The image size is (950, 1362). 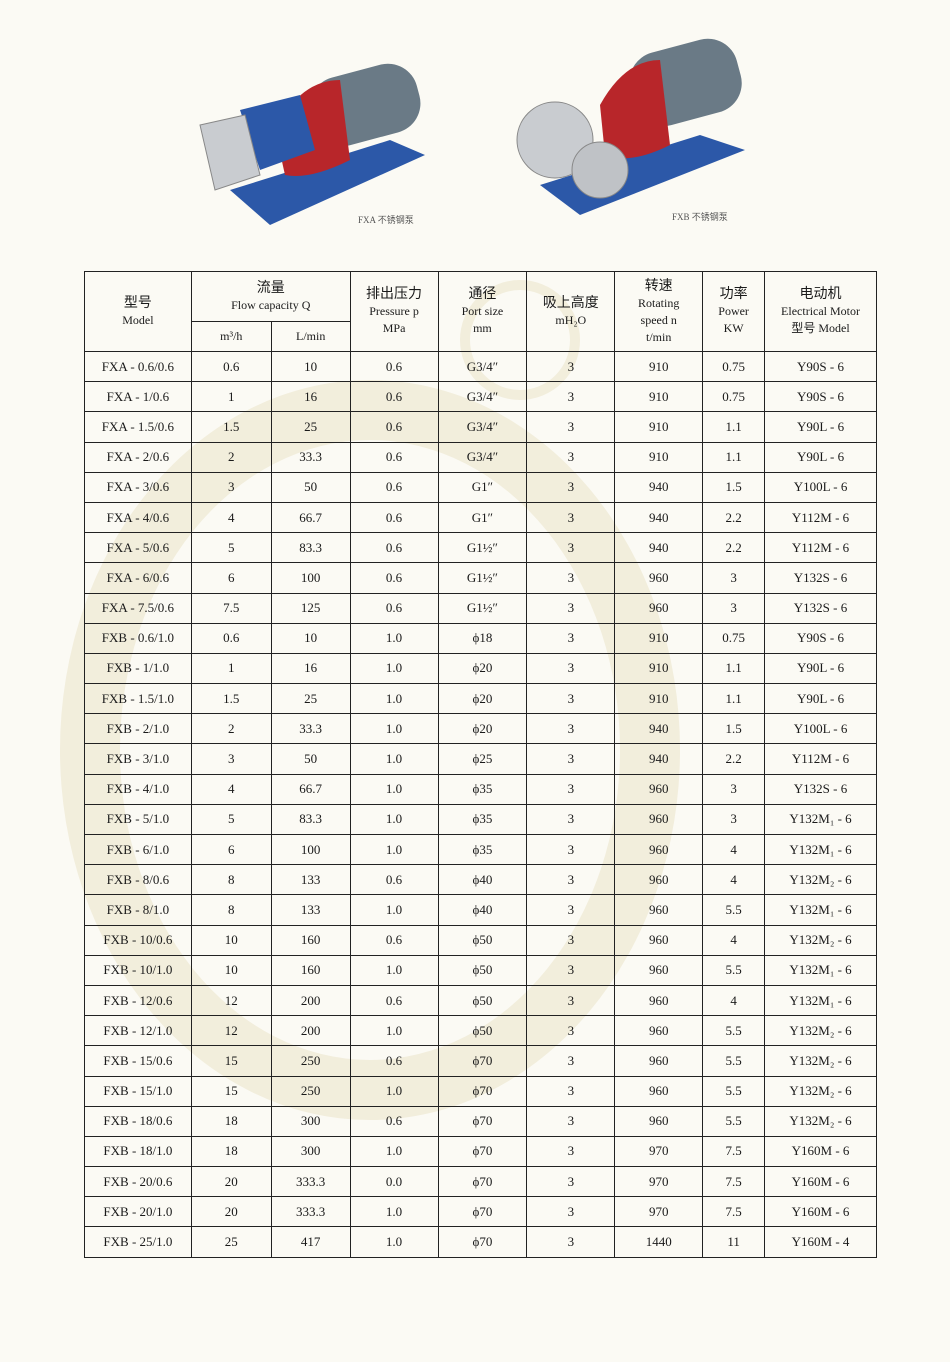 What do you see at coordinates (138, 427) in the screenshot?
I see `cell-model: FXA - 1.5/0.6` at bounding box center [138, 427].